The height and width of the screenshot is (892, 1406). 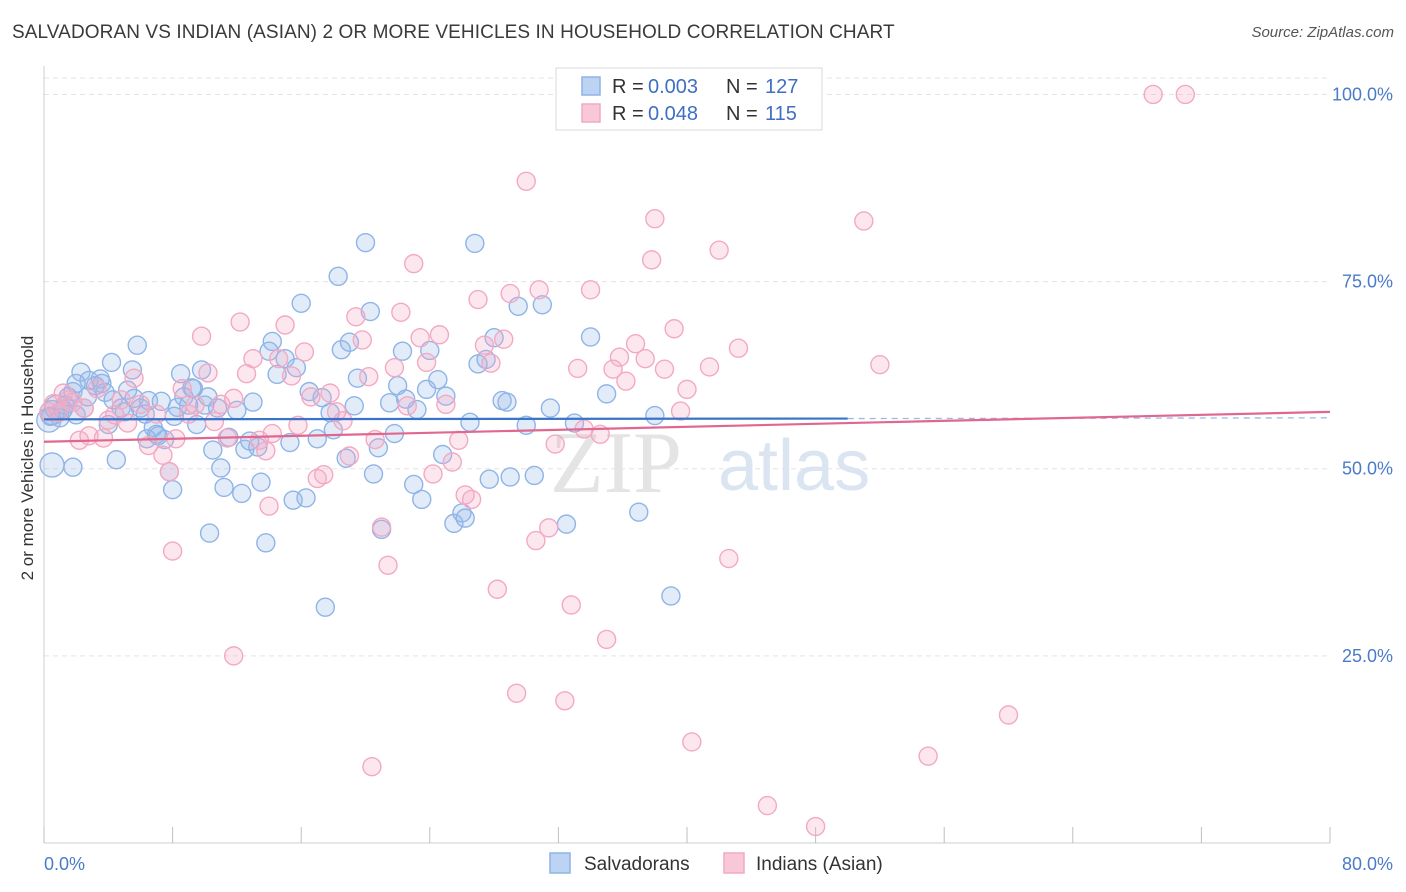 I want to click on trend-line-salvadorans, so click(x=445, y=419).